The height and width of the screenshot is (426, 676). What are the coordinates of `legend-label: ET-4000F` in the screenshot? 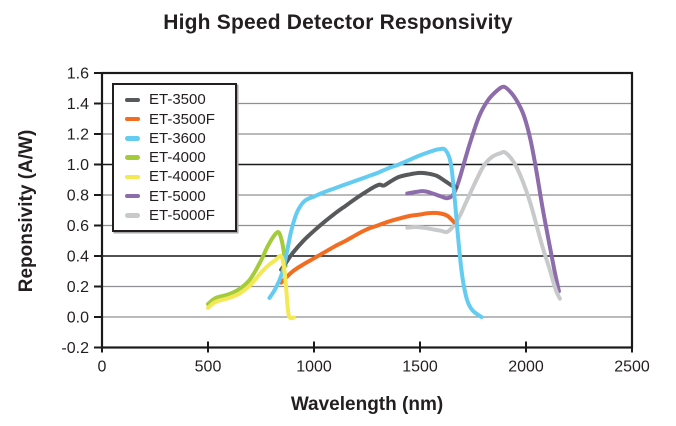 It's located at (182, 177).